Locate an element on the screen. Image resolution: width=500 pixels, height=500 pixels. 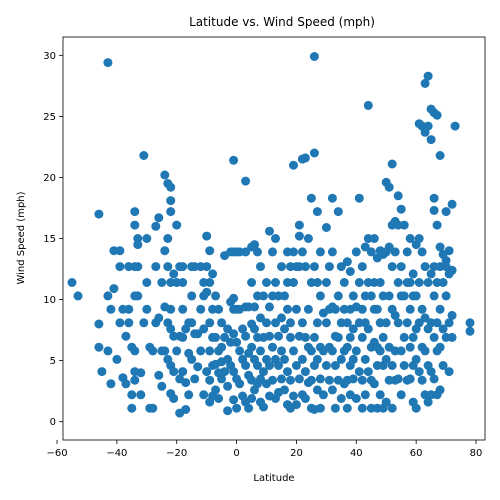
x-tick-label: 0 is located at coordinates (236, 453).